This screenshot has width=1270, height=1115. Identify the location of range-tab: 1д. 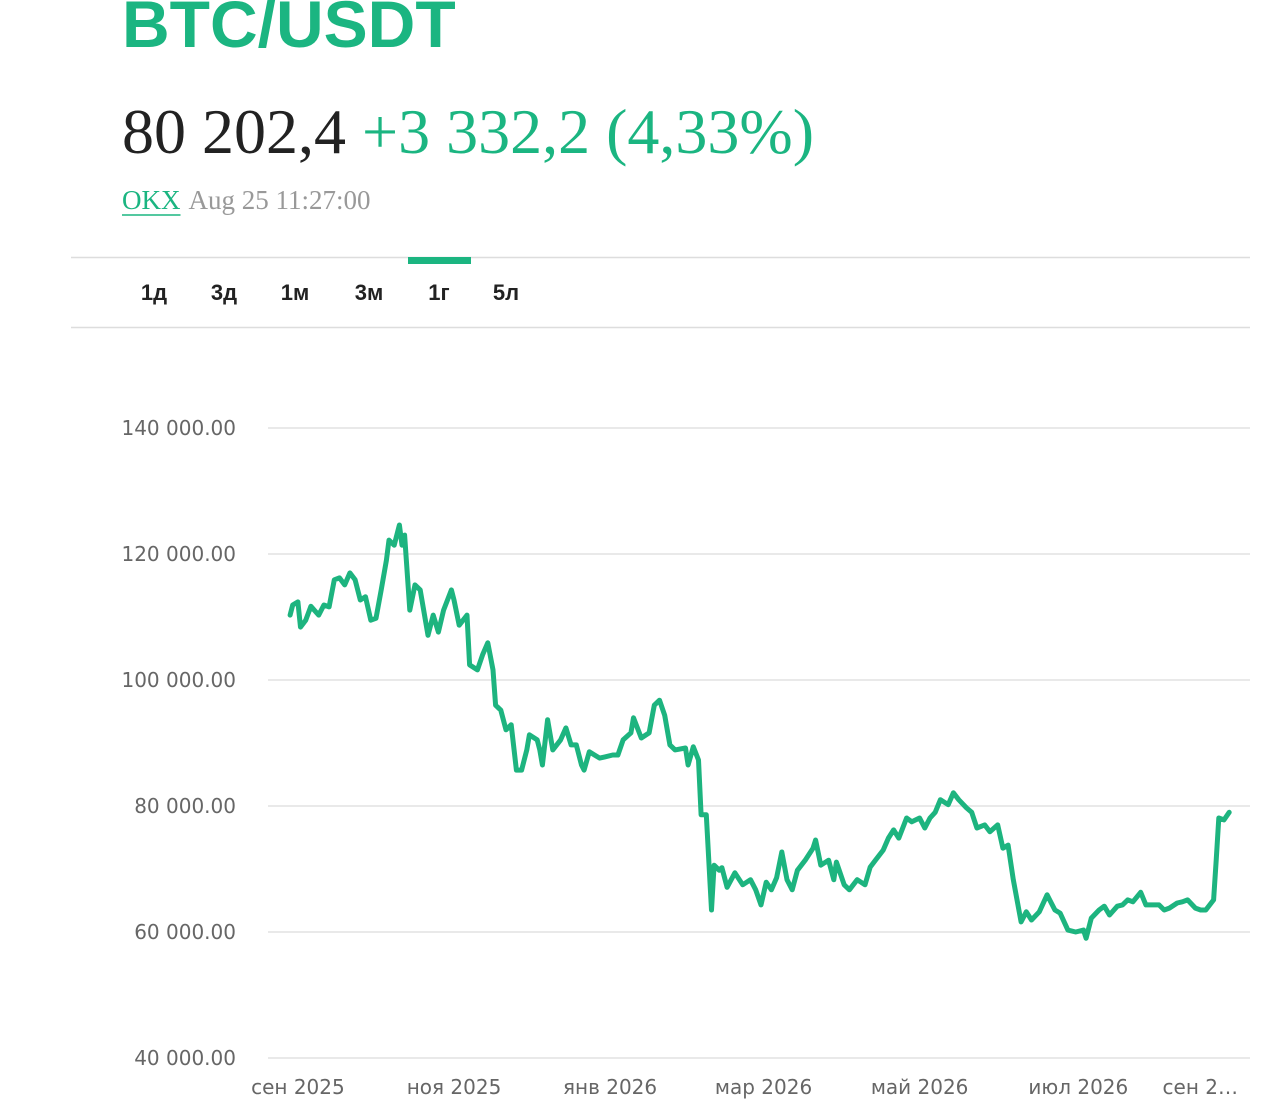
(154, 292).